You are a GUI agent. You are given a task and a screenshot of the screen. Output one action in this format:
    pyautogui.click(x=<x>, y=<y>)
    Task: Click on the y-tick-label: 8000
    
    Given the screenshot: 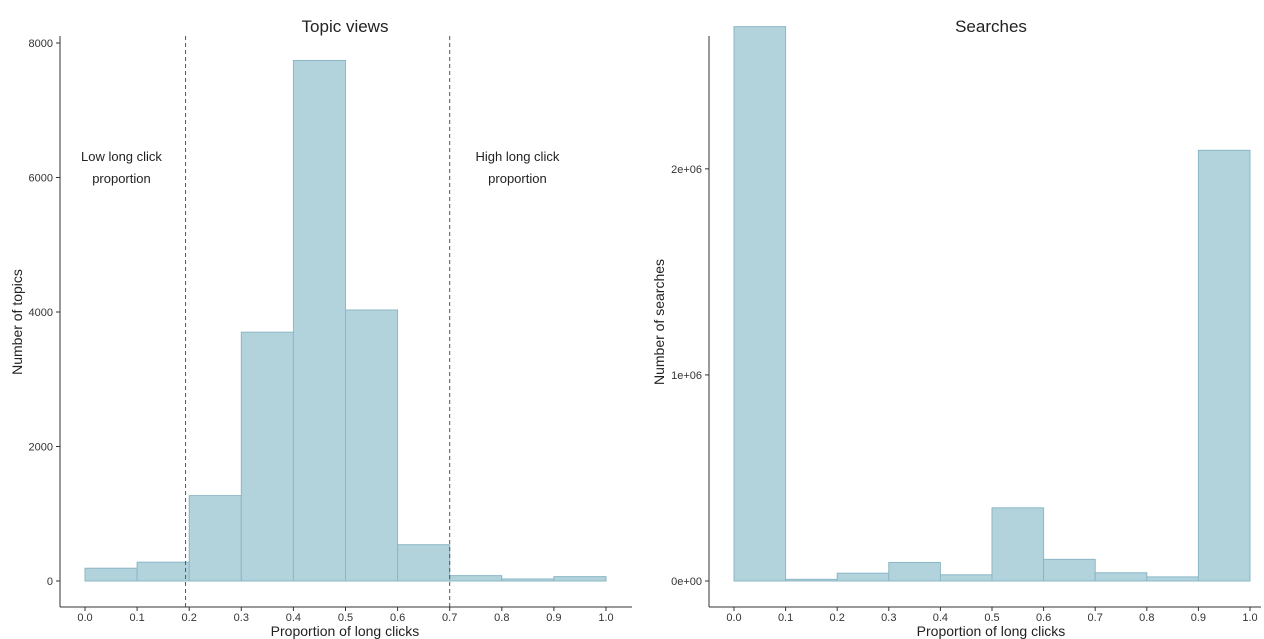 What is the action you would take?
    pyautogui.click(x=41, y=44)
    